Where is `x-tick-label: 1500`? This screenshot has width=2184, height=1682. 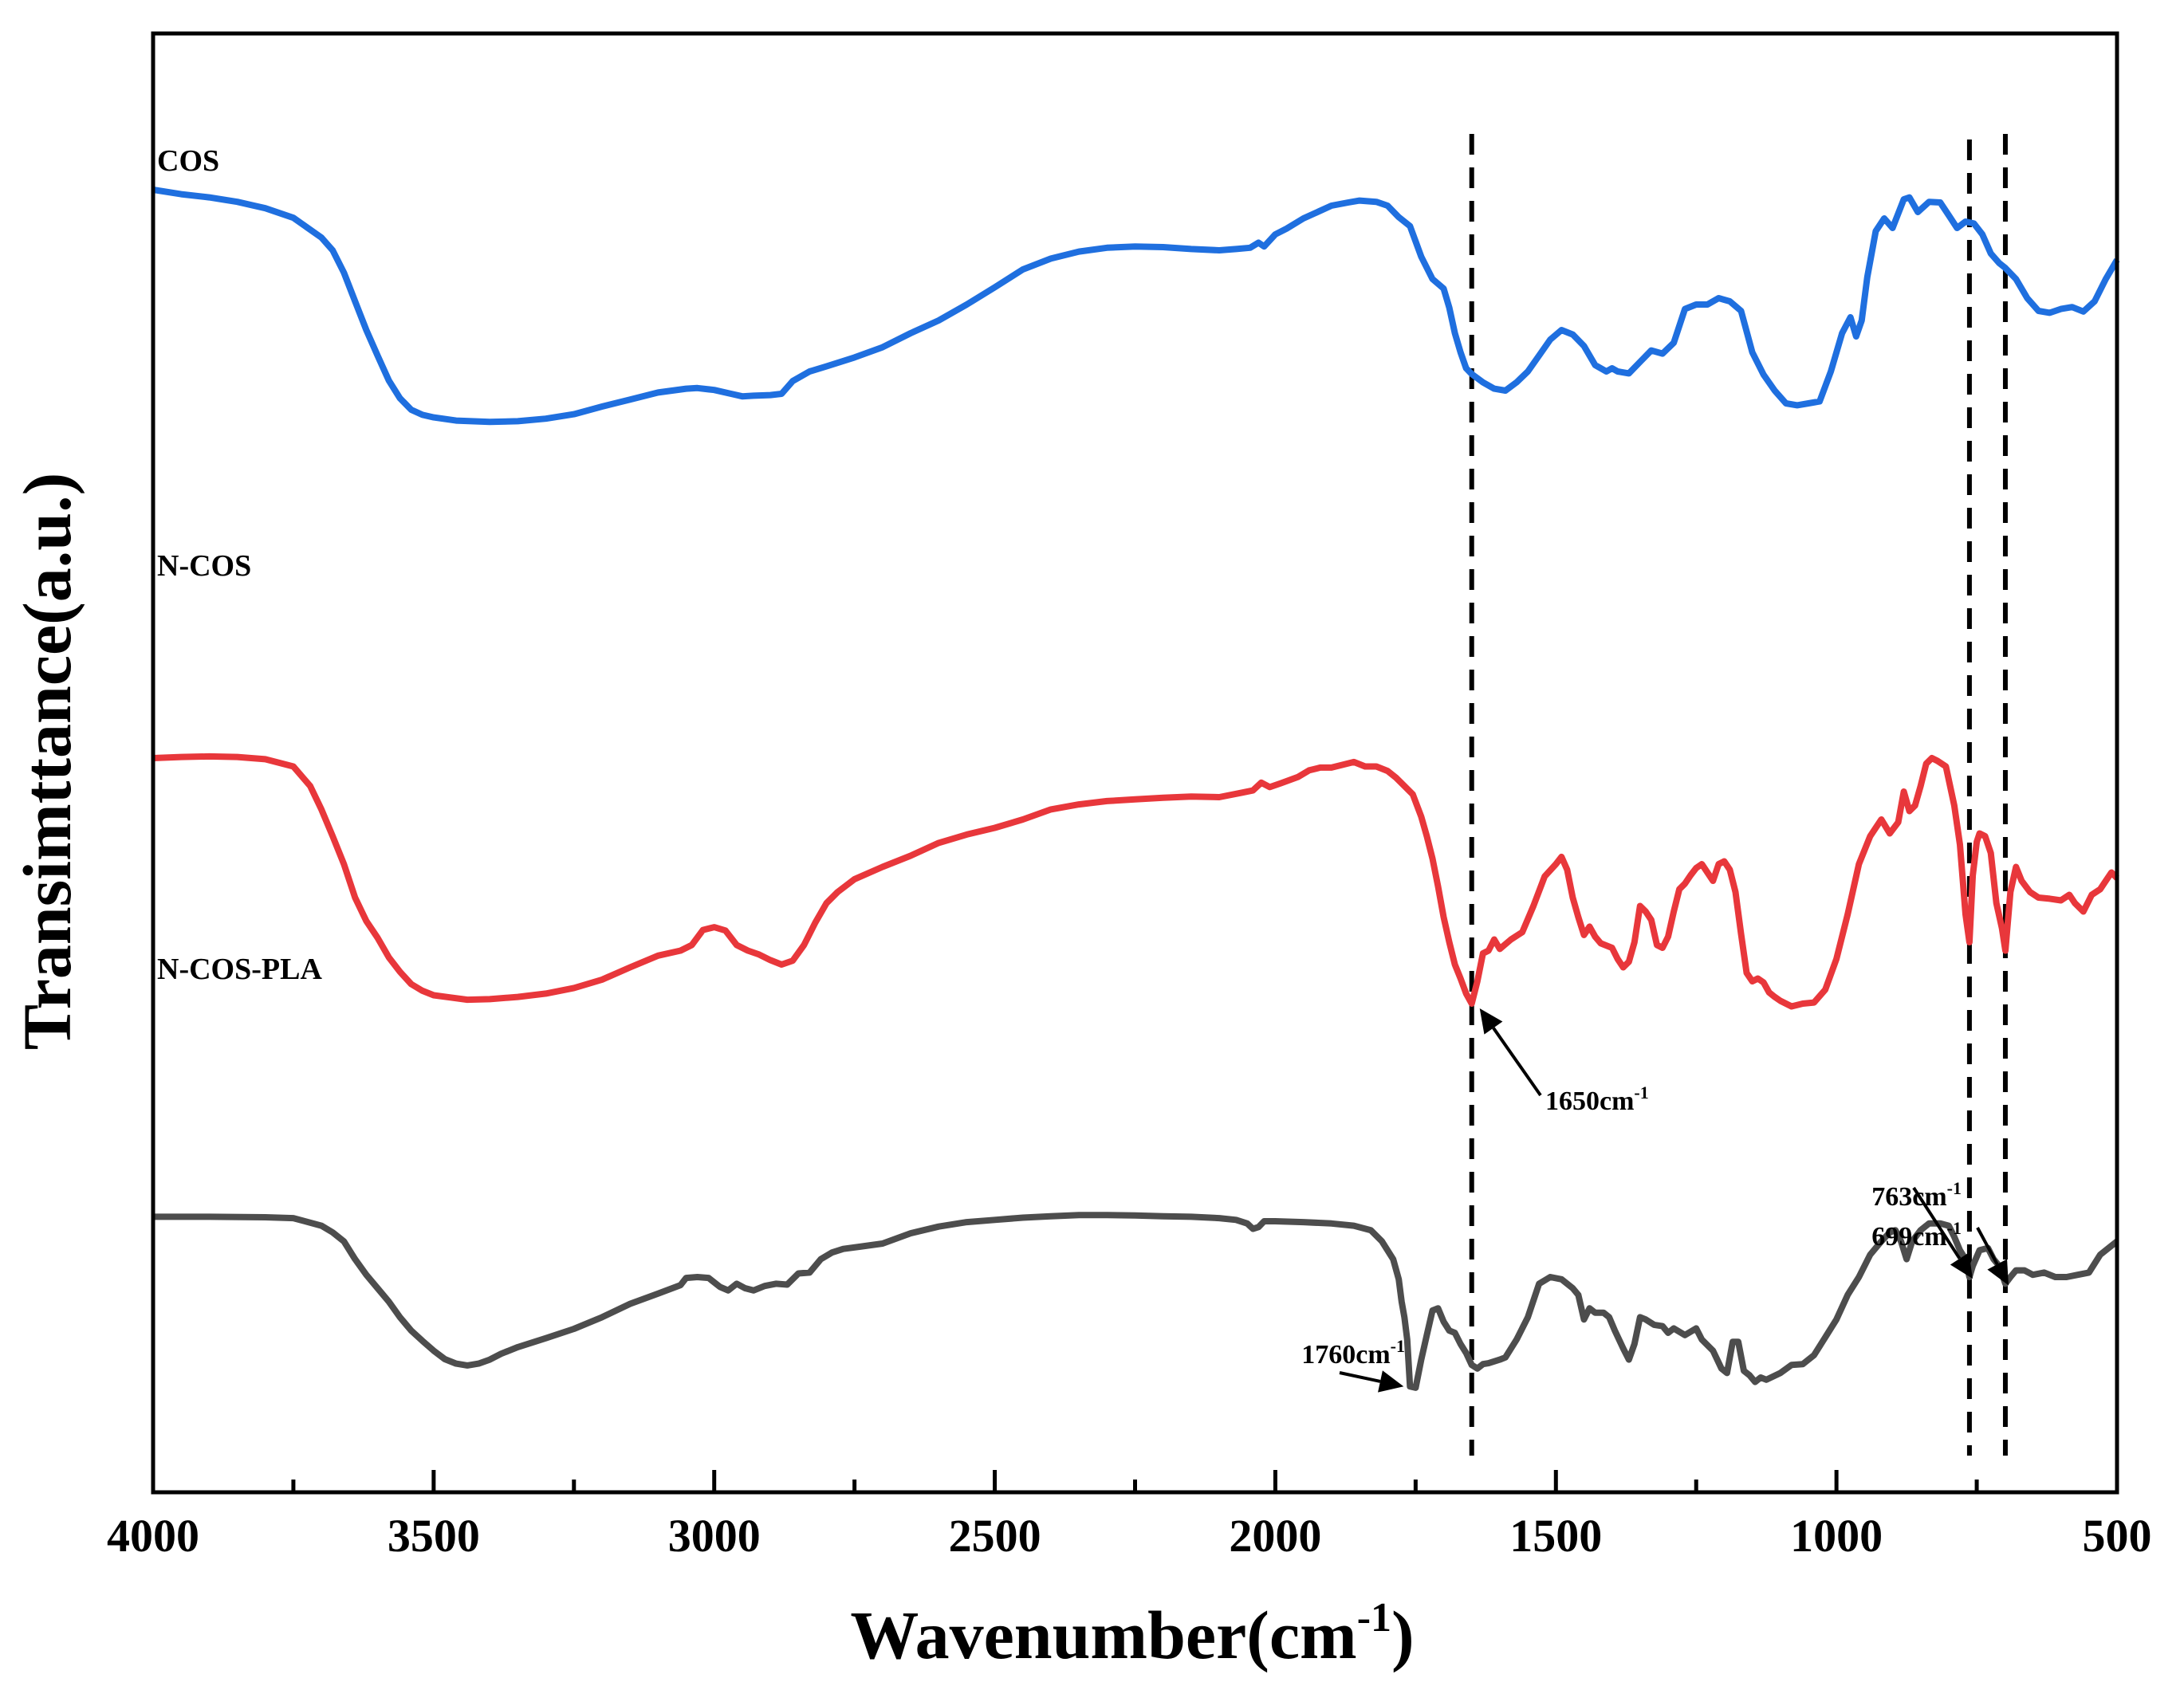
x-tick-label: 1500 is located at coordinates (1555, 1536).